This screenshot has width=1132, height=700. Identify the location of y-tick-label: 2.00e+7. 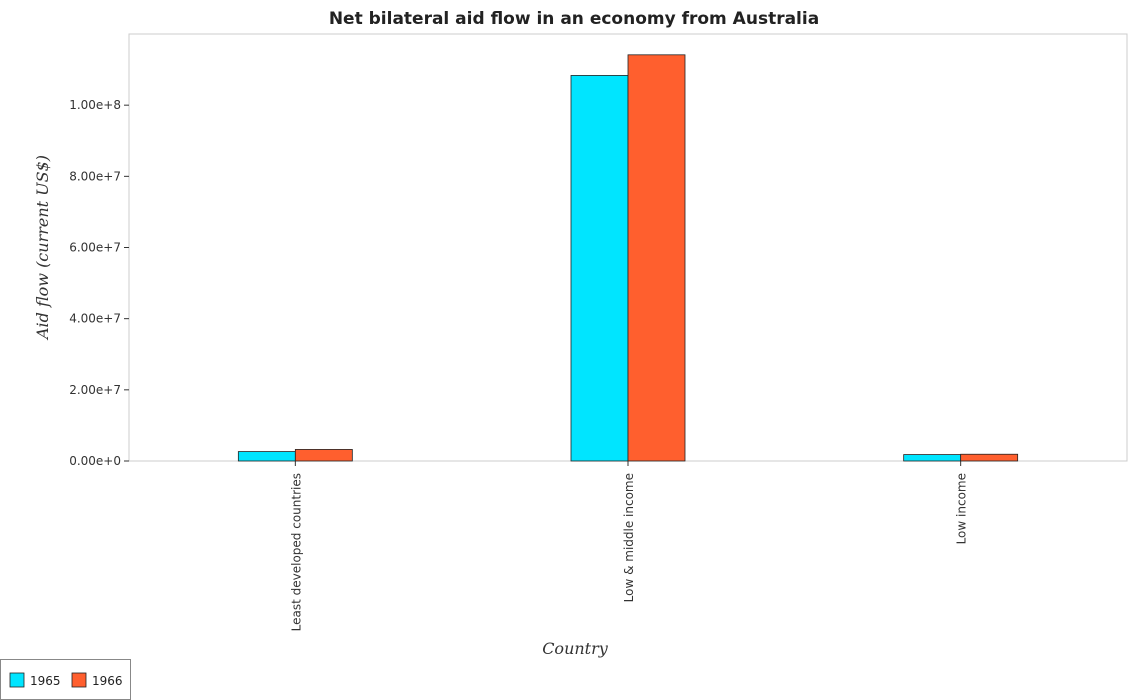
(95, 390).